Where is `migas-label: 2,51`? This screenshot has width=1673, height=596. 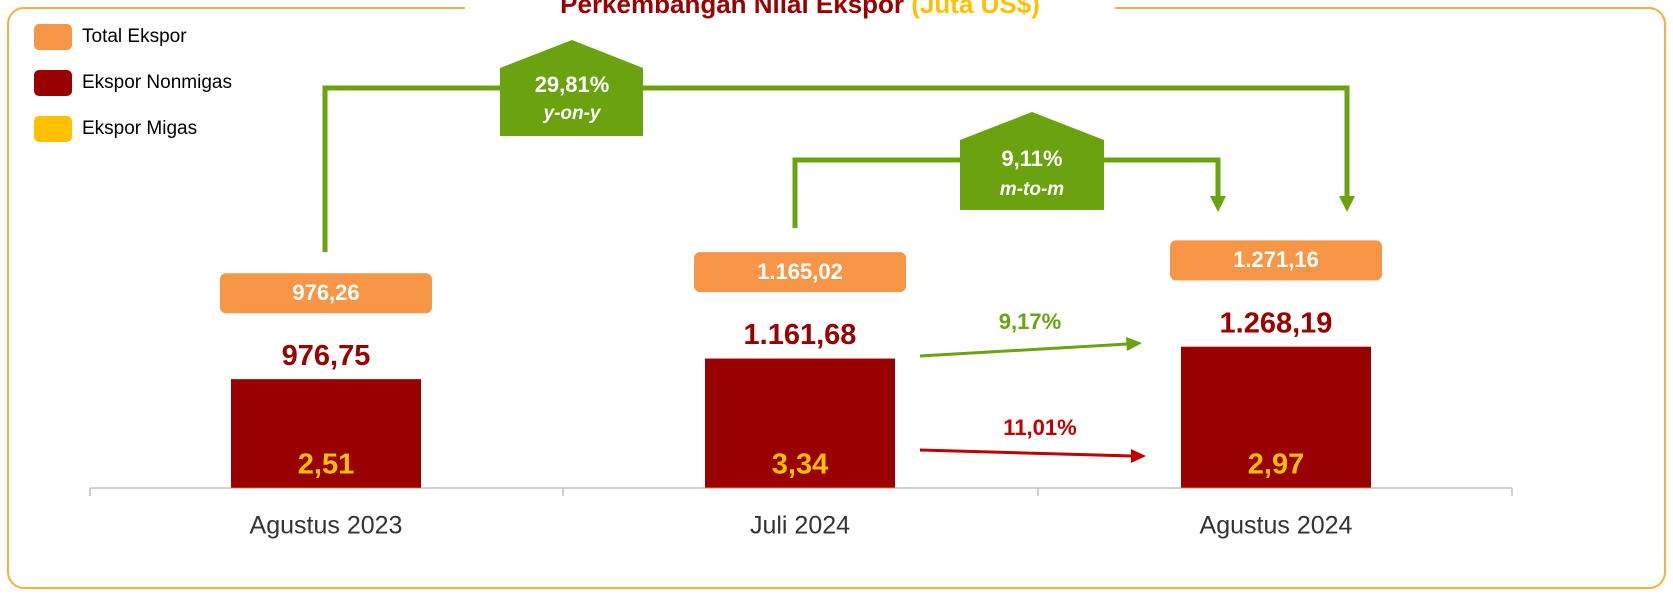 migas-label: 2,51 is located at coordinates (326, 465).